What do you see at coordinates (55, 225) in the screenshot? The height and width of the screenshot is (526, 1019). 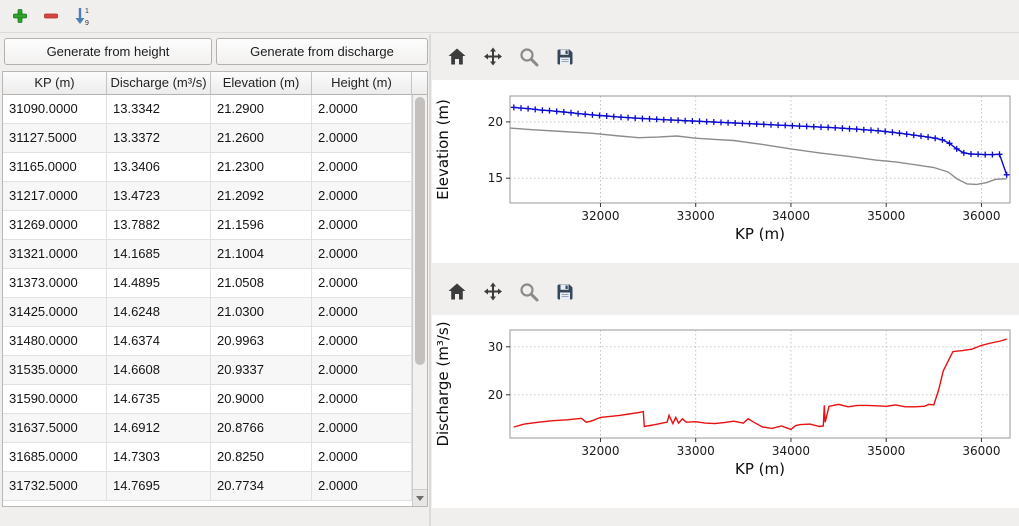 I see `table-cell: 31269.0000` at bounding box center [55, 225].